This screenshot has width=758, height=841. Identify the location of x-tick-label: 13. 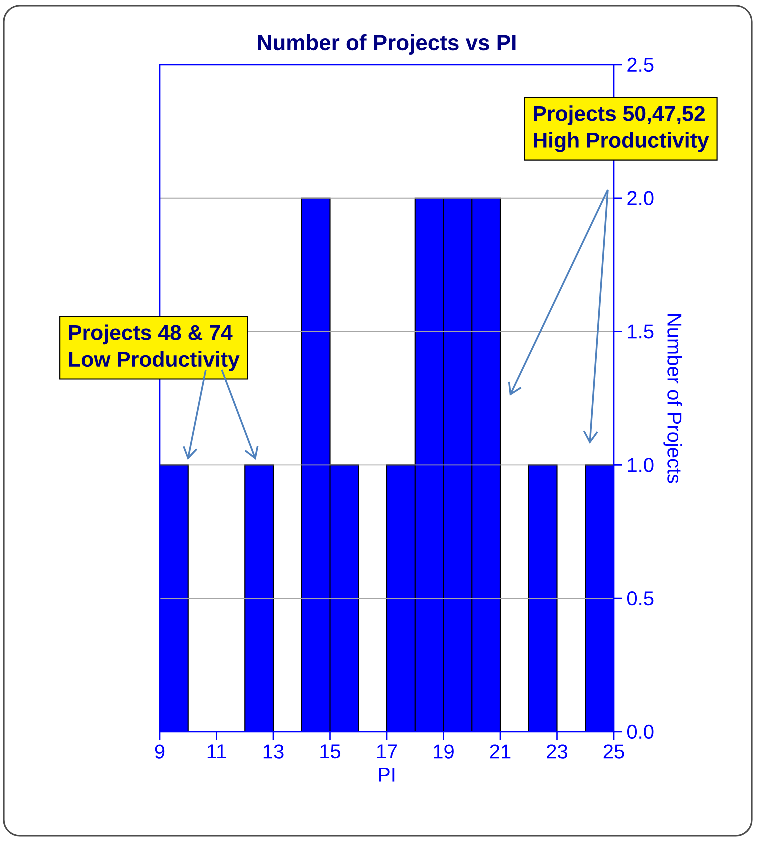
(274, 751).